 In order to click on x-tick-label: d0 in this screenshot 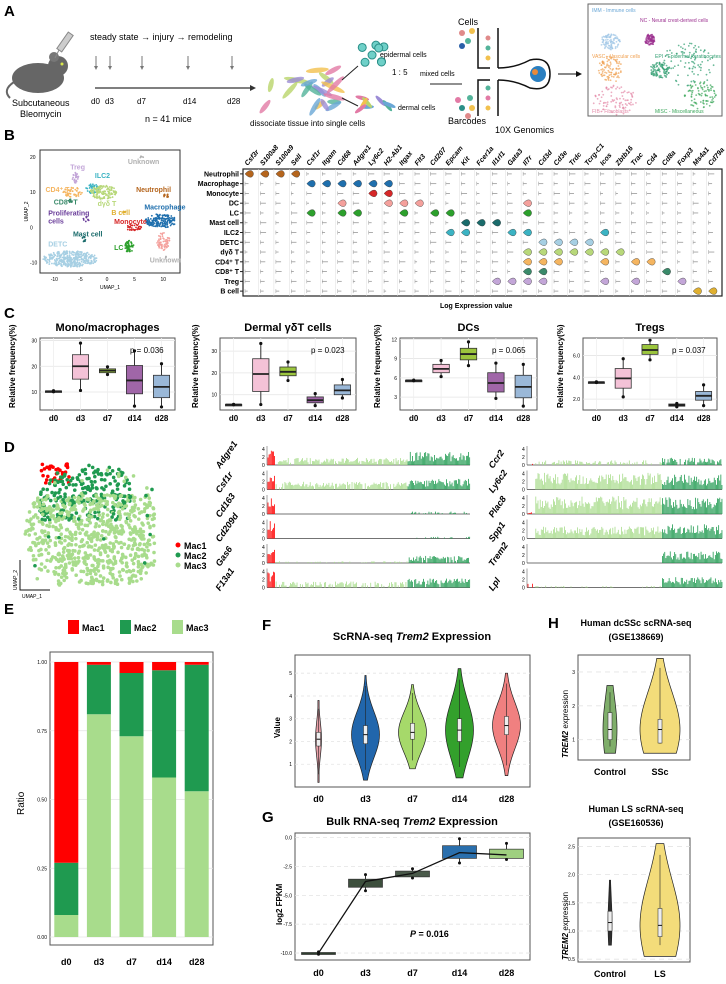, I will do `click(234, 418)`.